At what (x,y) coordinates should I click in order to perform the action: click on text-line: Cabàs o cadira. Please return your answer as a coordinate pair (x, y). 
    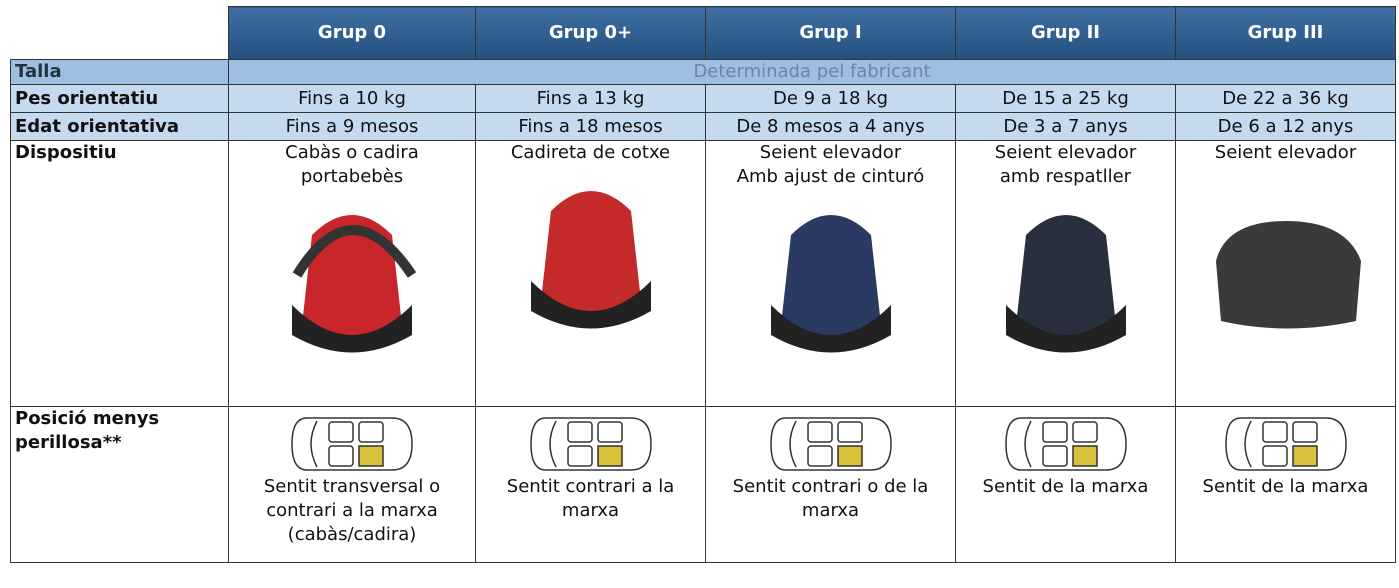
    Looking at the image, I should click on (352, 152).